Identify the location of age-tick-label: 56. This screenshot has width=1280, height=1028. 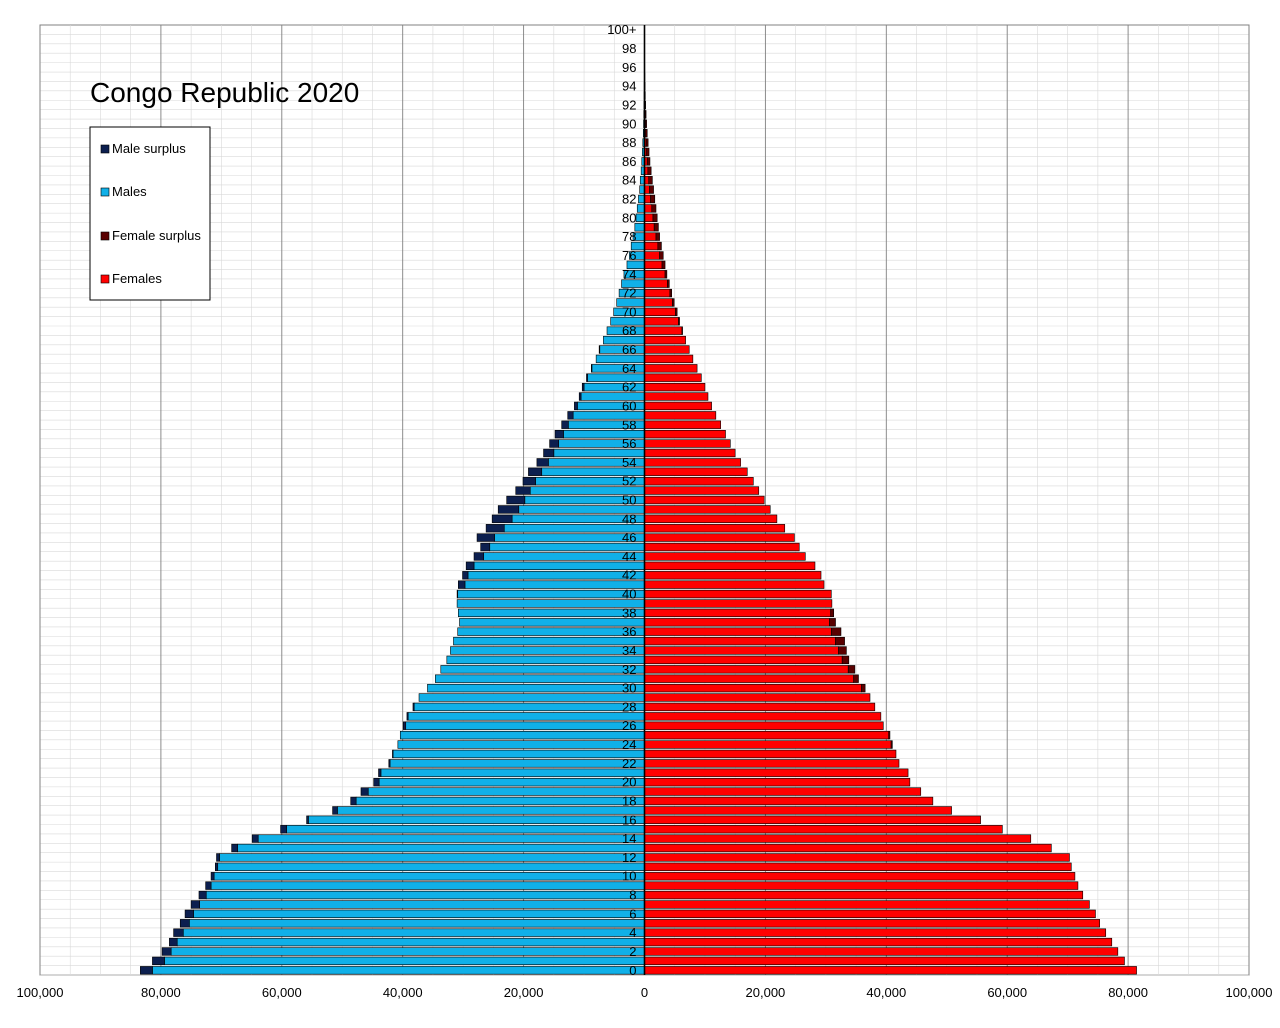
(629, 443).